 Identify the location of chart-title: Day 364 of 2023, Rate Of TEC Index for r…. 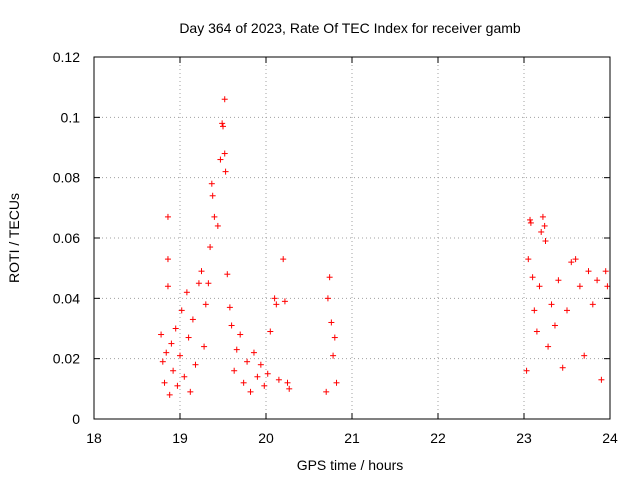
(350, 28).